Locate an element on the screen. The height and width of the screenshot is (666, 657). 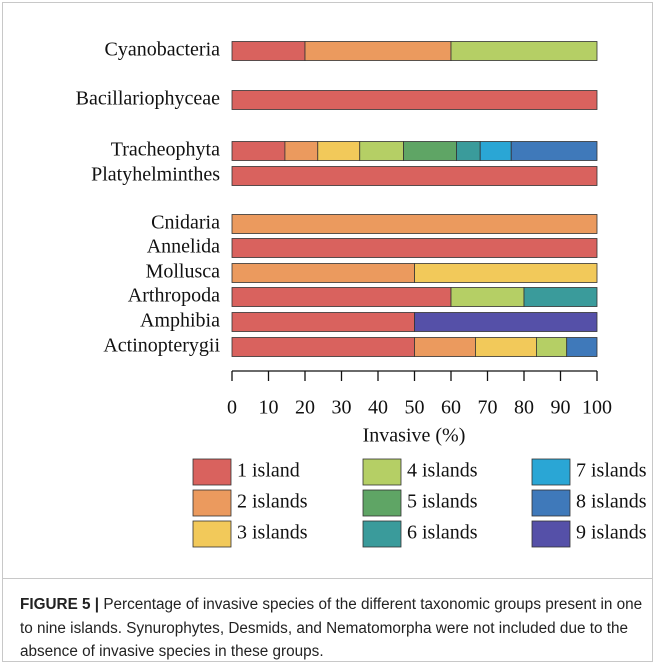
y-tick-label: Bacillariophyceae is located at coordinates (148, 99).